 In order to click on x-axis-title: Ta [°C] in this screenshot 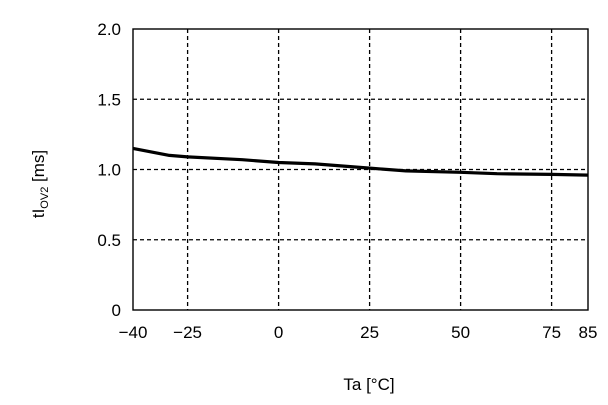, I will do `click(368, 384)`.